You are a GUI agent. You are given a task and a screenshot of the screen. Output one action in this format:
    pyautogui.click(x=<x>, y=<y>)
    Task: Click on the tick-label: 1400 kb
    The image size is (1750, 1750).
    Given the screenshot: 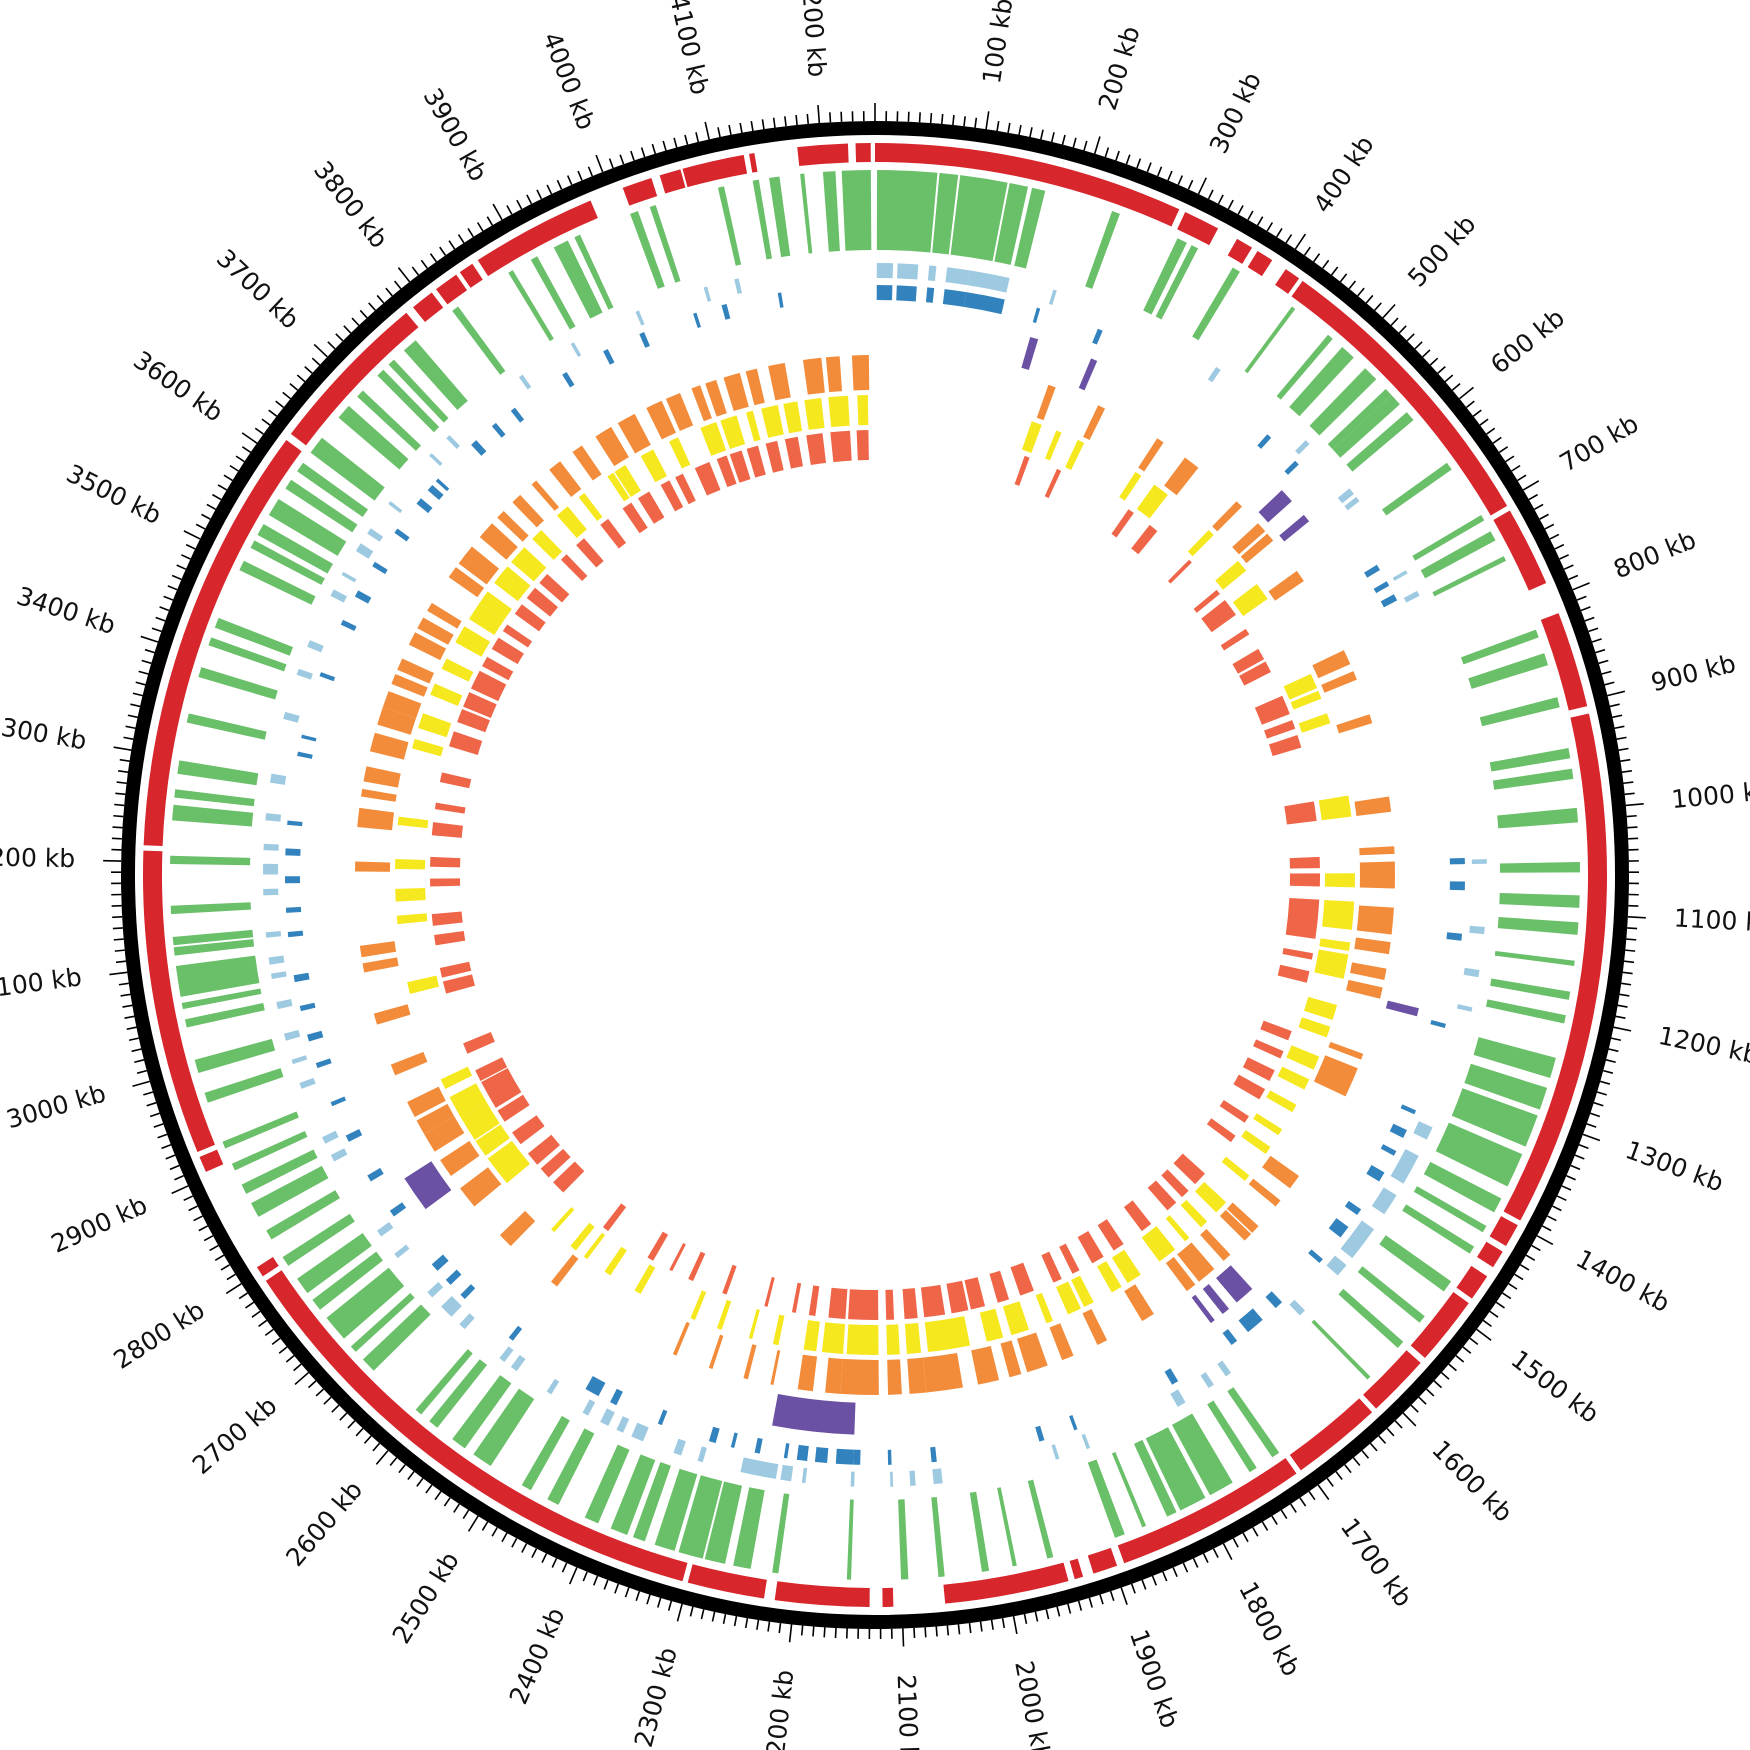 What is the action you would take?
    pyautogui.click(x=1622, y=1281)
    